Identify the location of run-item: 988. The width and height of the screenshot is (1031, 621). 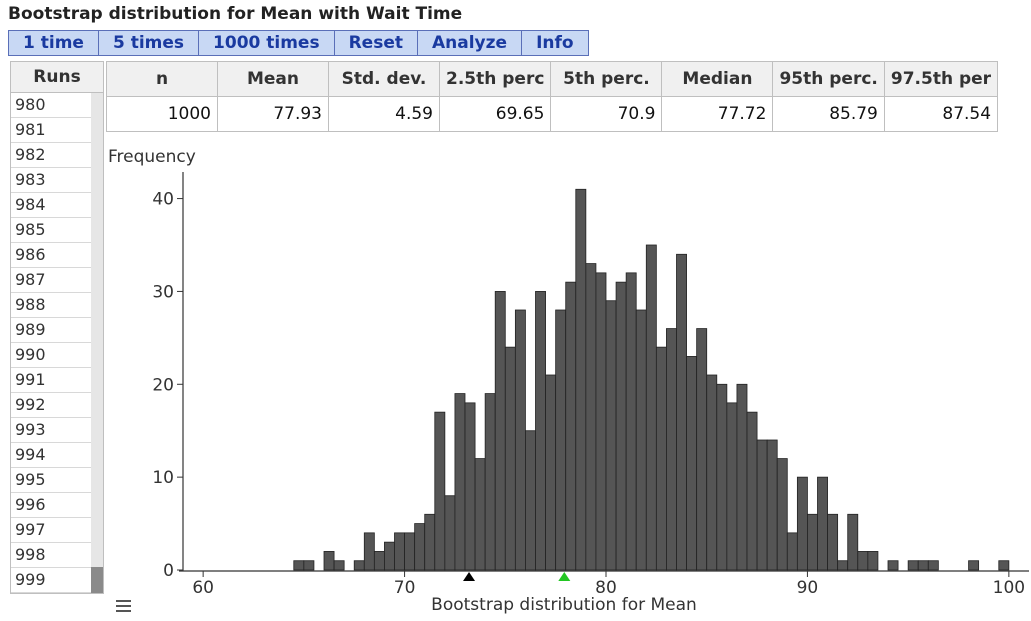
(51, 305).